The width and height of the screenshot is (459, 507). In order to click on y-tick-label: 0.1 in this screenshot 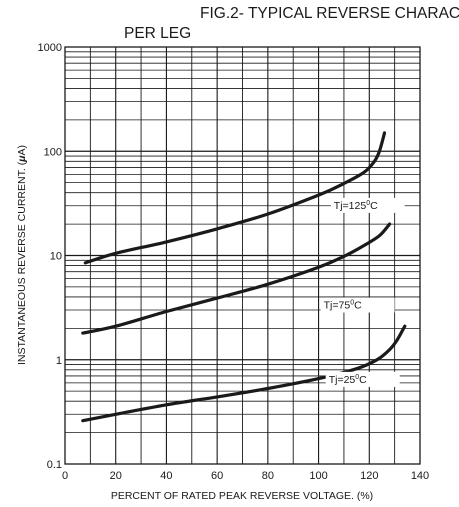, I will do `click(54, 465)`.